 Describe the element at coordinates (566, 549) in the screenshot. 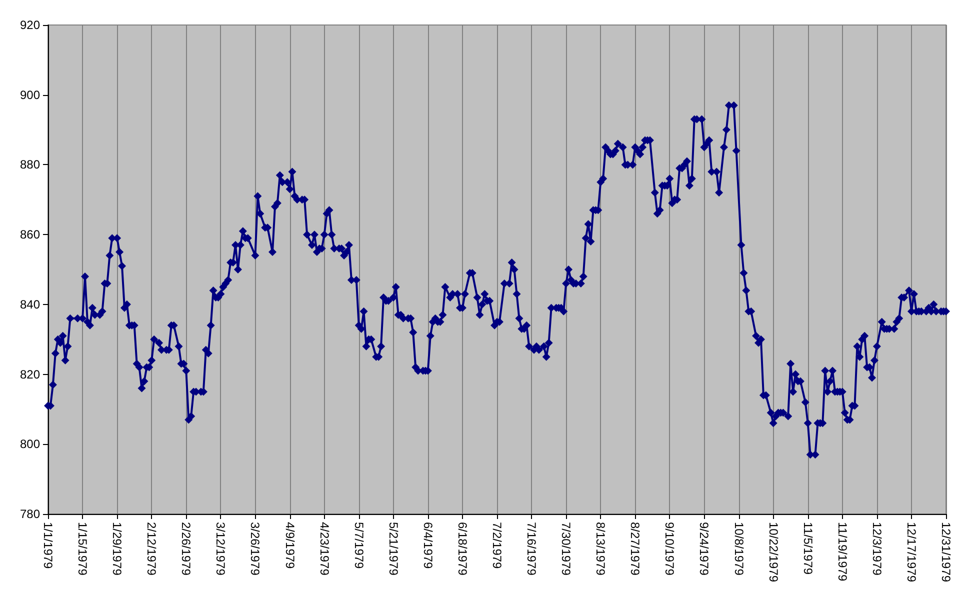

I see `x-tick-label: 7/30/1979` at that location.